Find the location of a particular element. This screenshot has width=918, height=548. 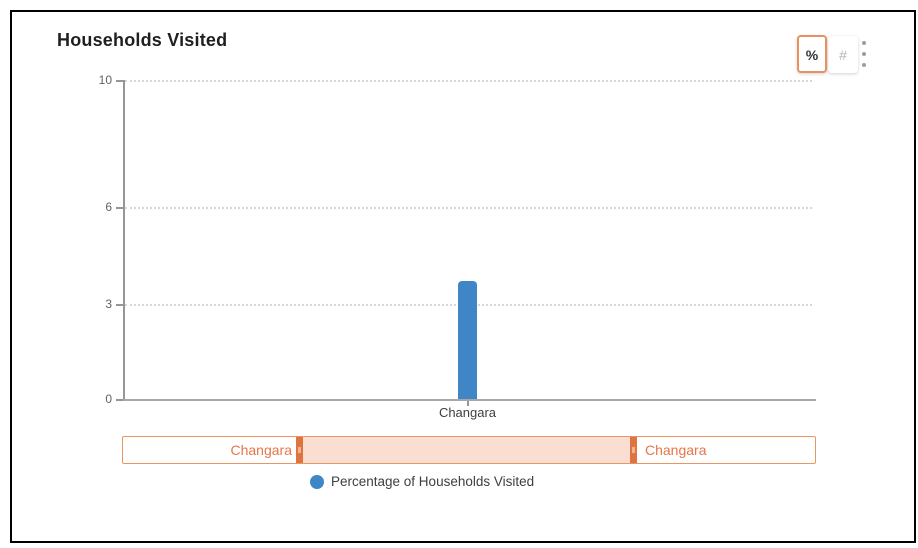

y-axis-label-10: 10 is located at coordinates (105, 80).